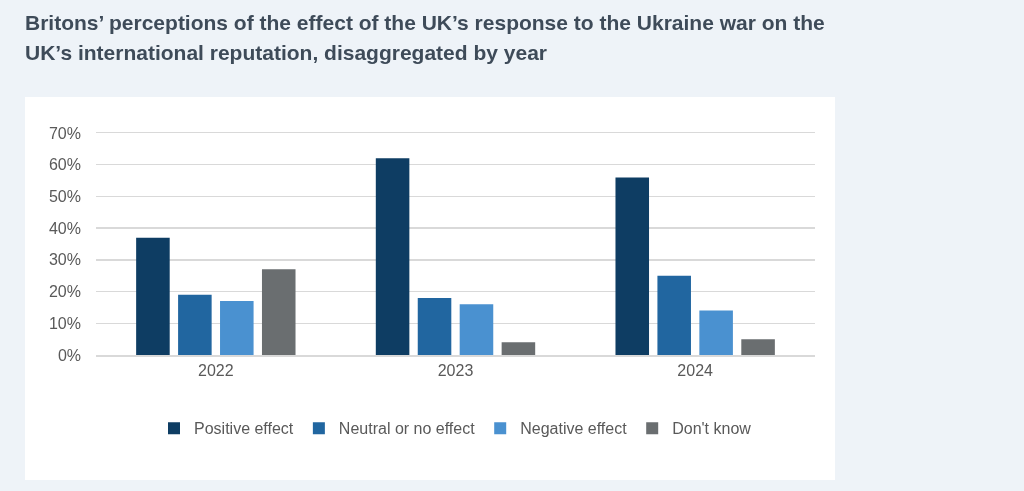 The width and height of the screenshot is (1024, 491). I want to click on y-tick-label: 0%, so click(69, 355).